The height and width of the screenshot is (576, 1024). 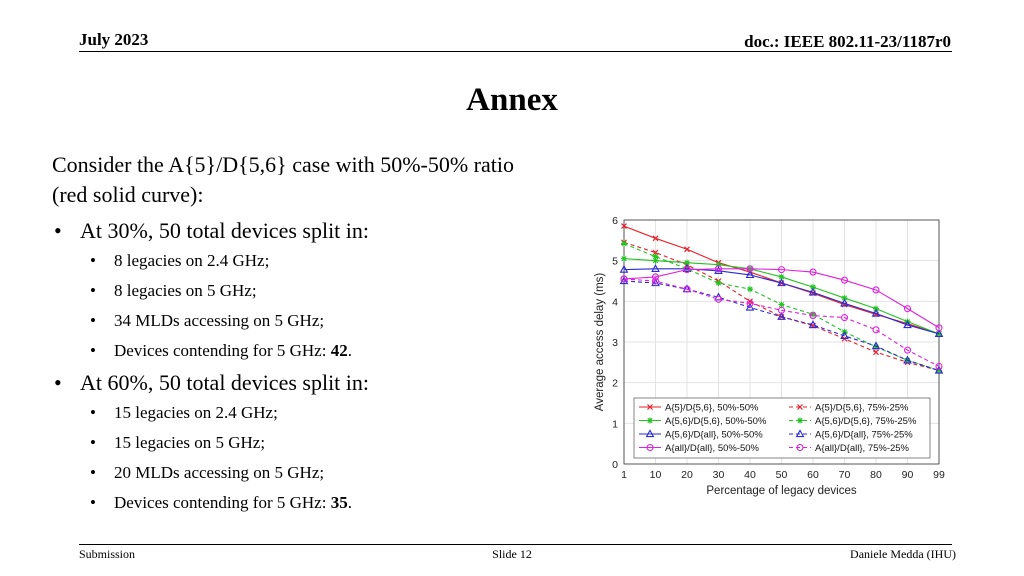 I want to click on header-doc-id: doc.: IEEE 802.11-23/1187r0, so click(x=847, y=41).